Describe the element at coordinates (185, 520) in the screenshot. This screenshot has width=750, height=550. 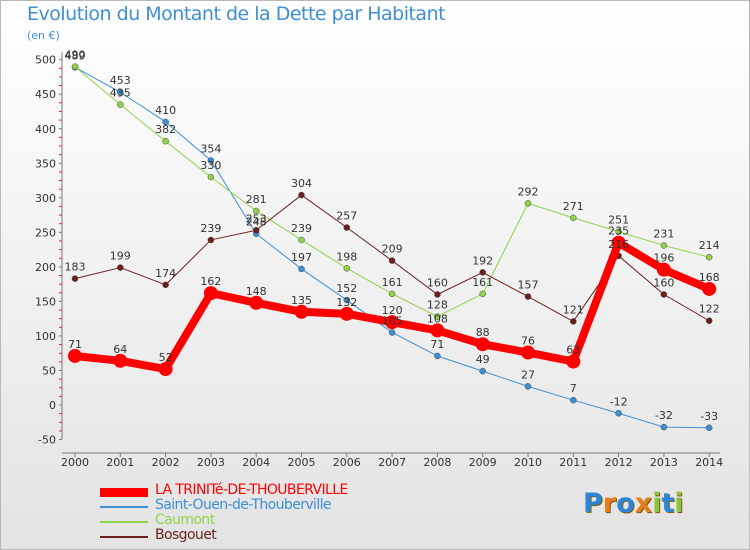
I see `legend-label: Caumont` at that location.